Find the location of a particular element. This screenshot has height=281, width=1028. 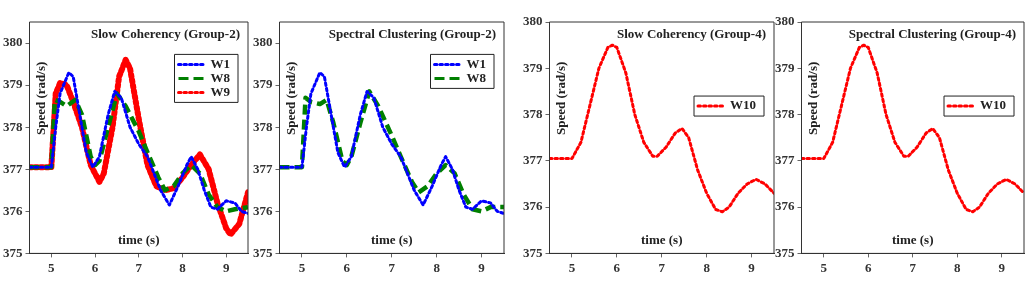

chart-title: Slow Coherency (Group-2) is located at coordinates (165, 34).